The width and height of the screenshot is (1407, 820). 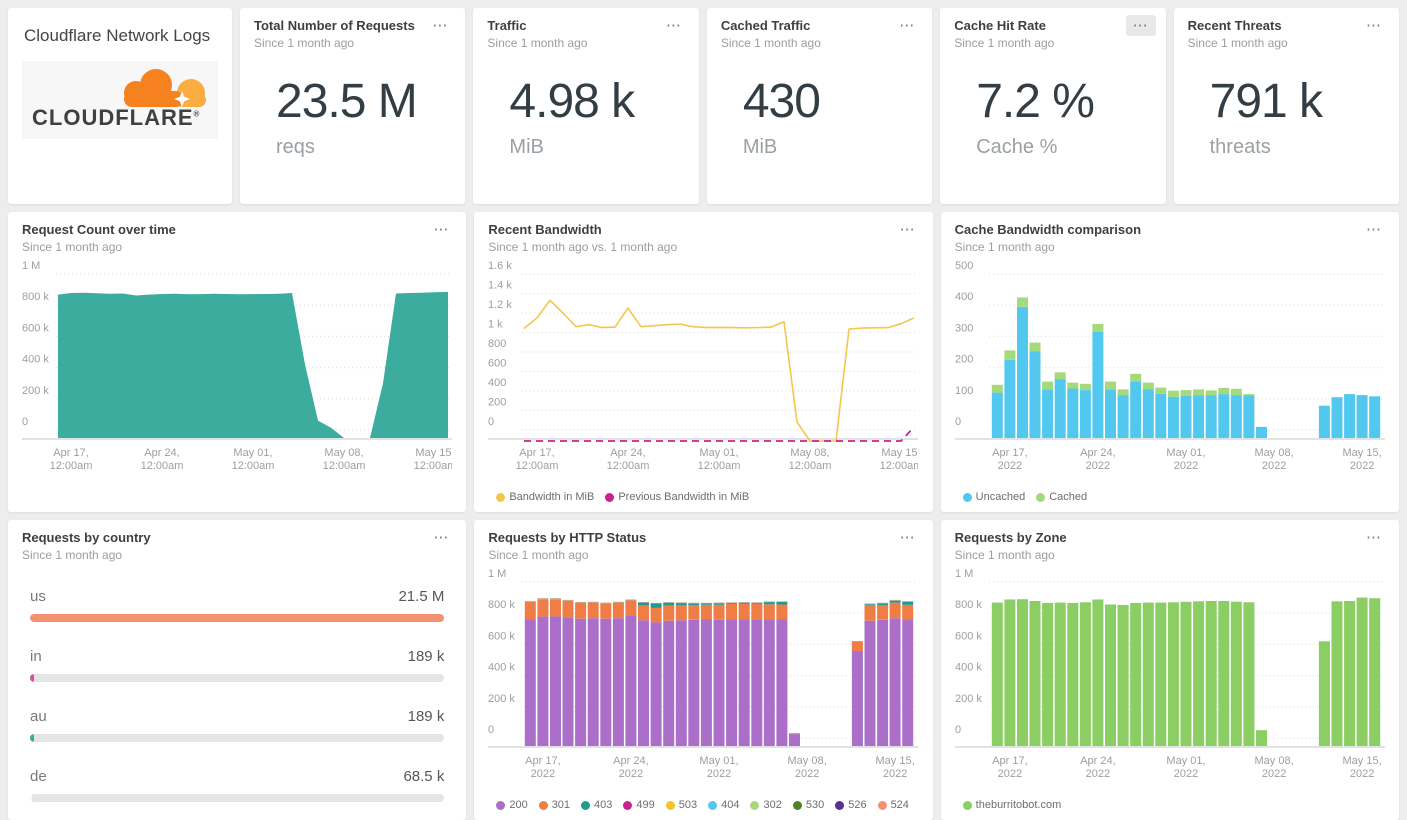 What do you see at coordinates (964, 574) in the screenshot?
I see `svg-text: 1 M` at bounding box center [964, 574].